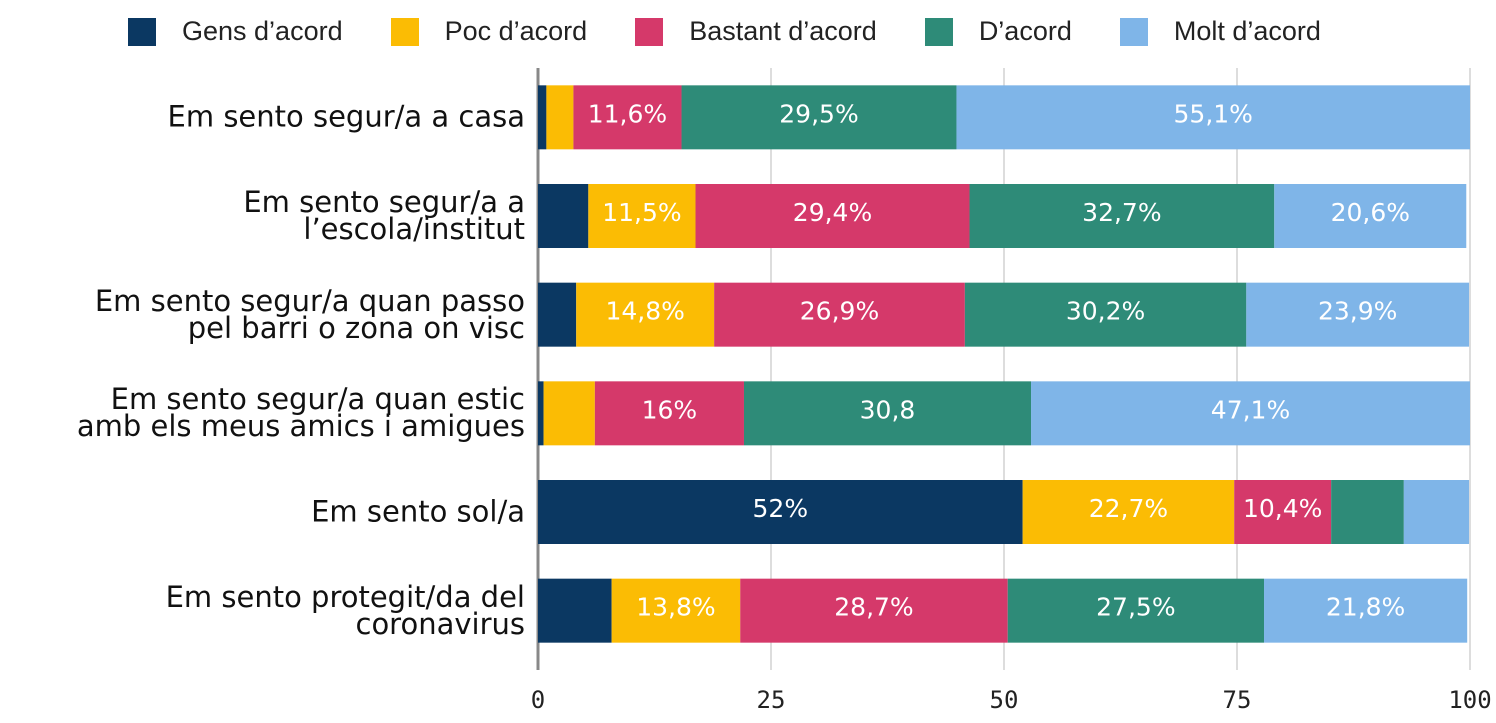 The width and height of the screenshot is (1496, 723). I want to click on value-label: 29,4%, so click(832, 212).